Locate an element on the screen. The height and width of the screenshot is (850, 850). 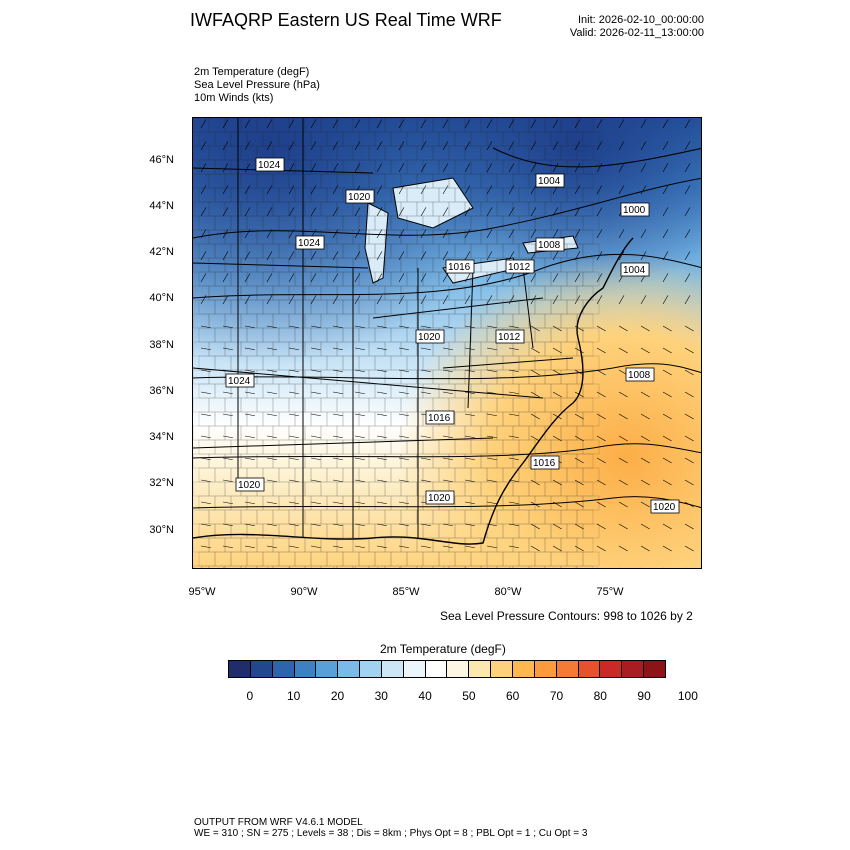
colorbar-label: 20 is located at coordinates (337, 696).